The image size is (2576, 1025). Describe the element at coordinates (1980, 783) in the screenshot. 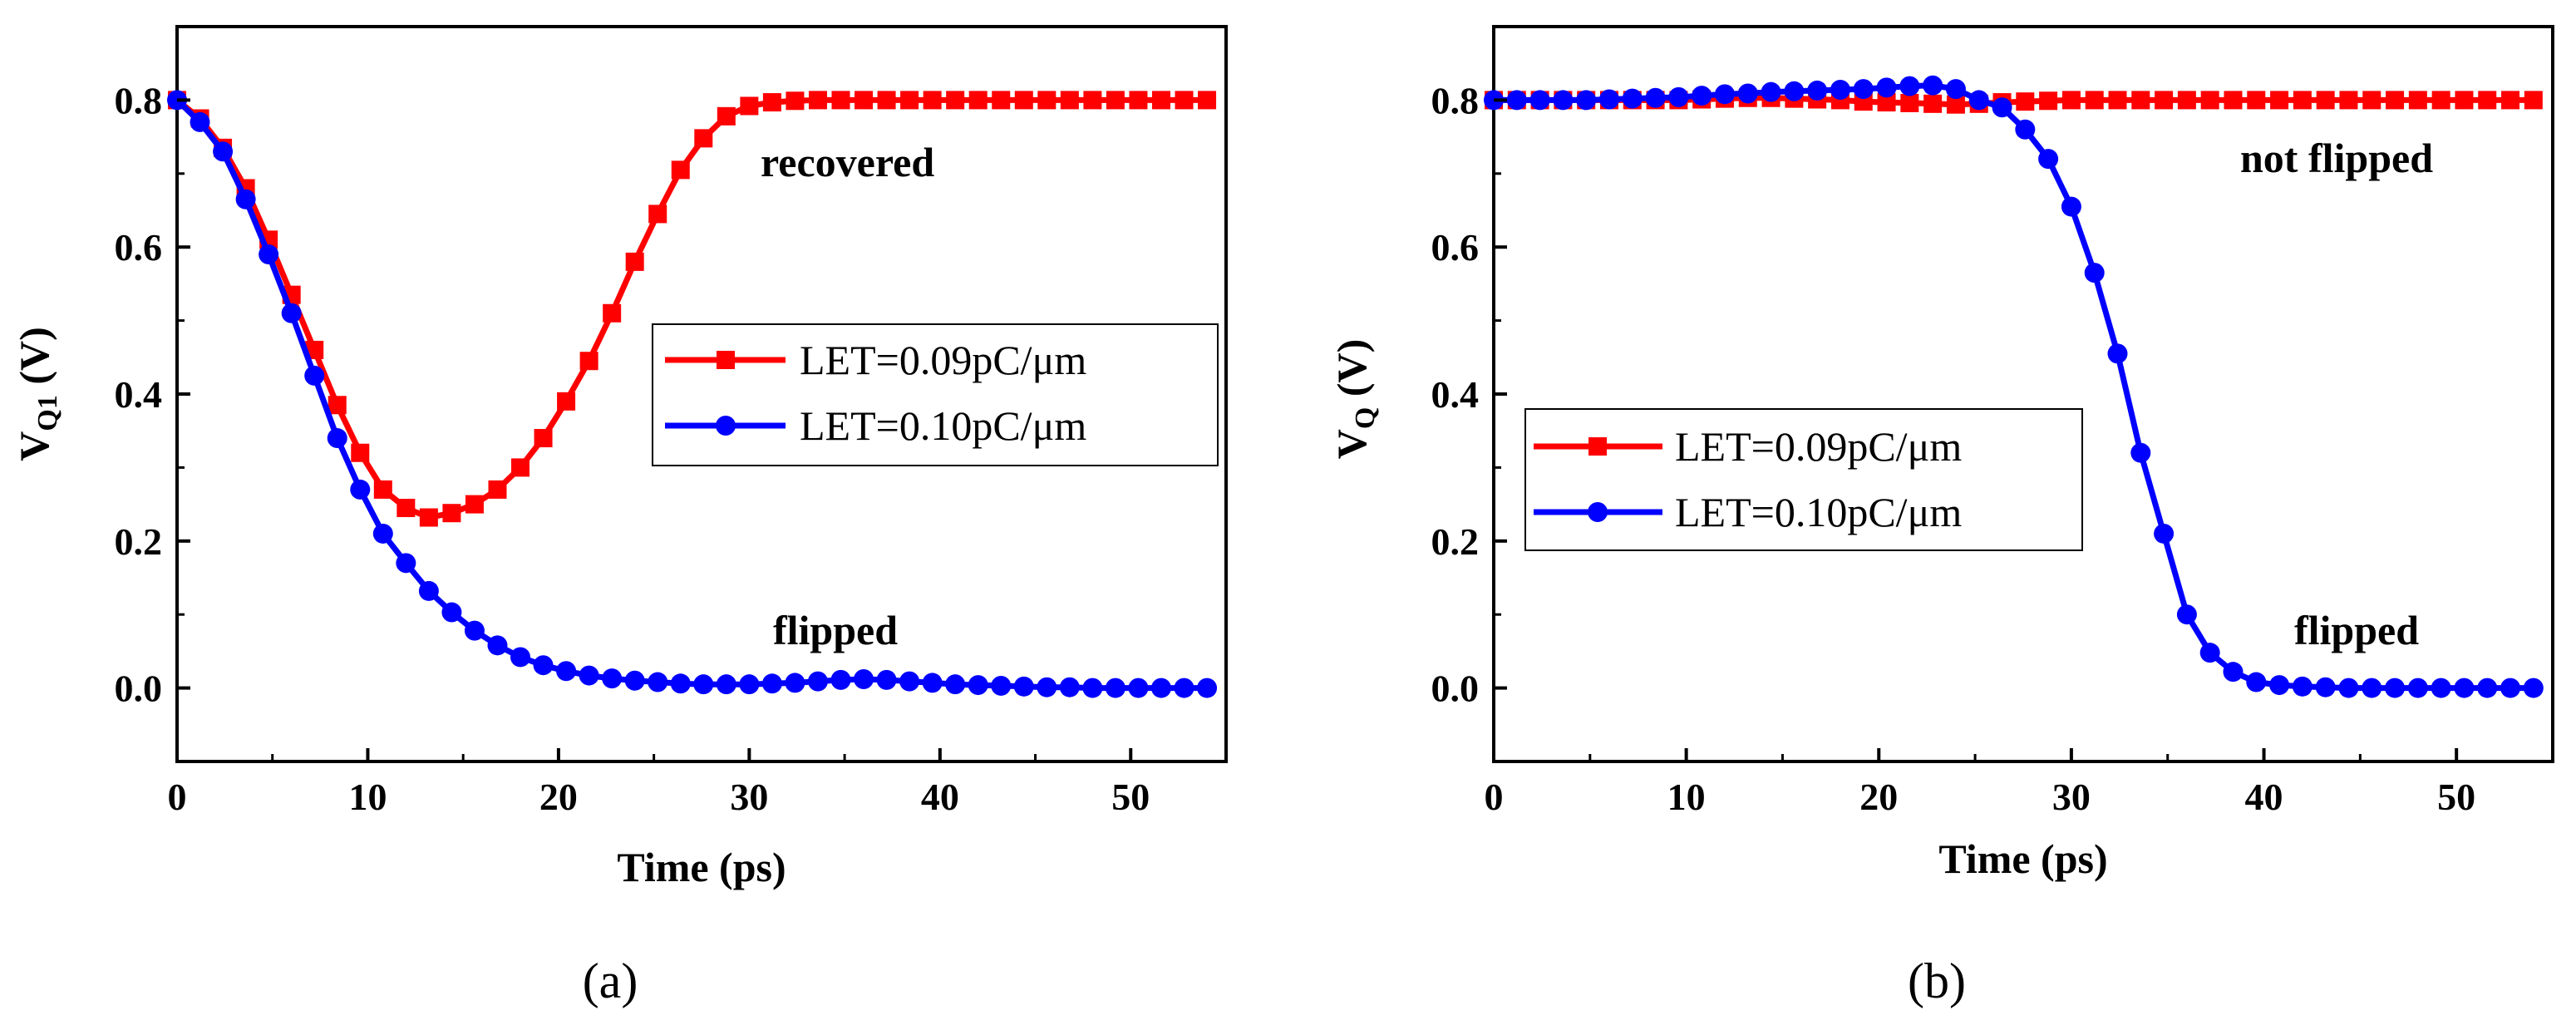

I see `x-axis-ticks: 0 10 20 30 40 50` at that location.